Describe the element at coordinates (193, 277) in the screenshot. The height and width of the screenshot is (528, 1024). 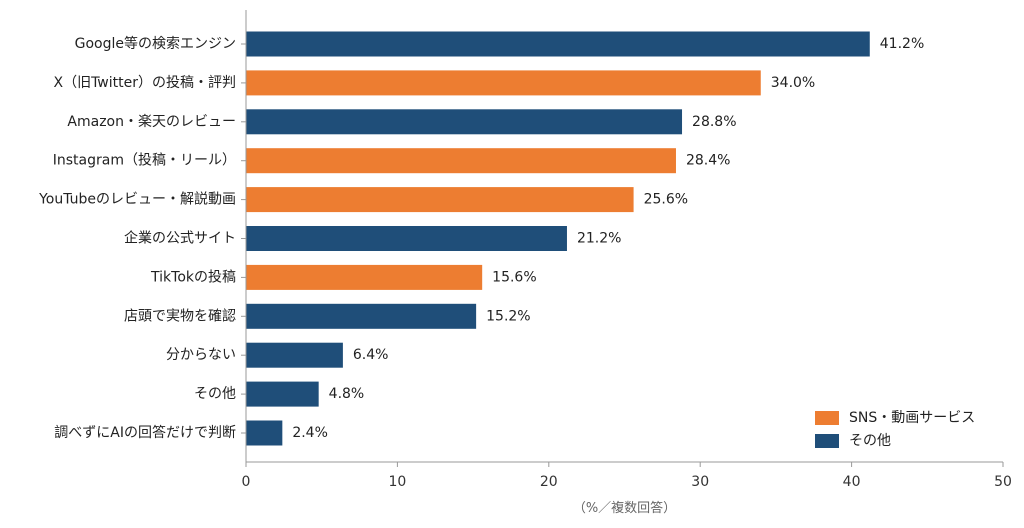
I see `category-label-7: TikTokの投稿` at that location.